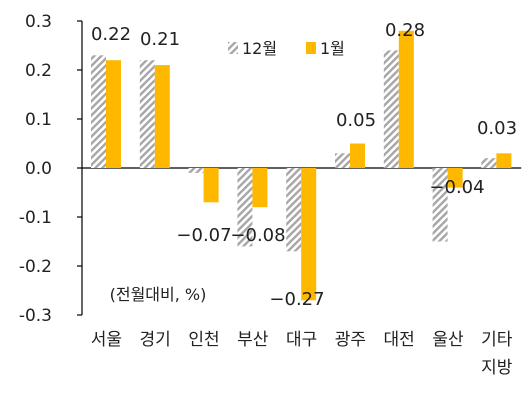 Image resolution: width=530 pixels, height=406 pixels. Describe the element at coordinates (350, 340) in the screenshot. I see `x-category-label: 광주` at that location.